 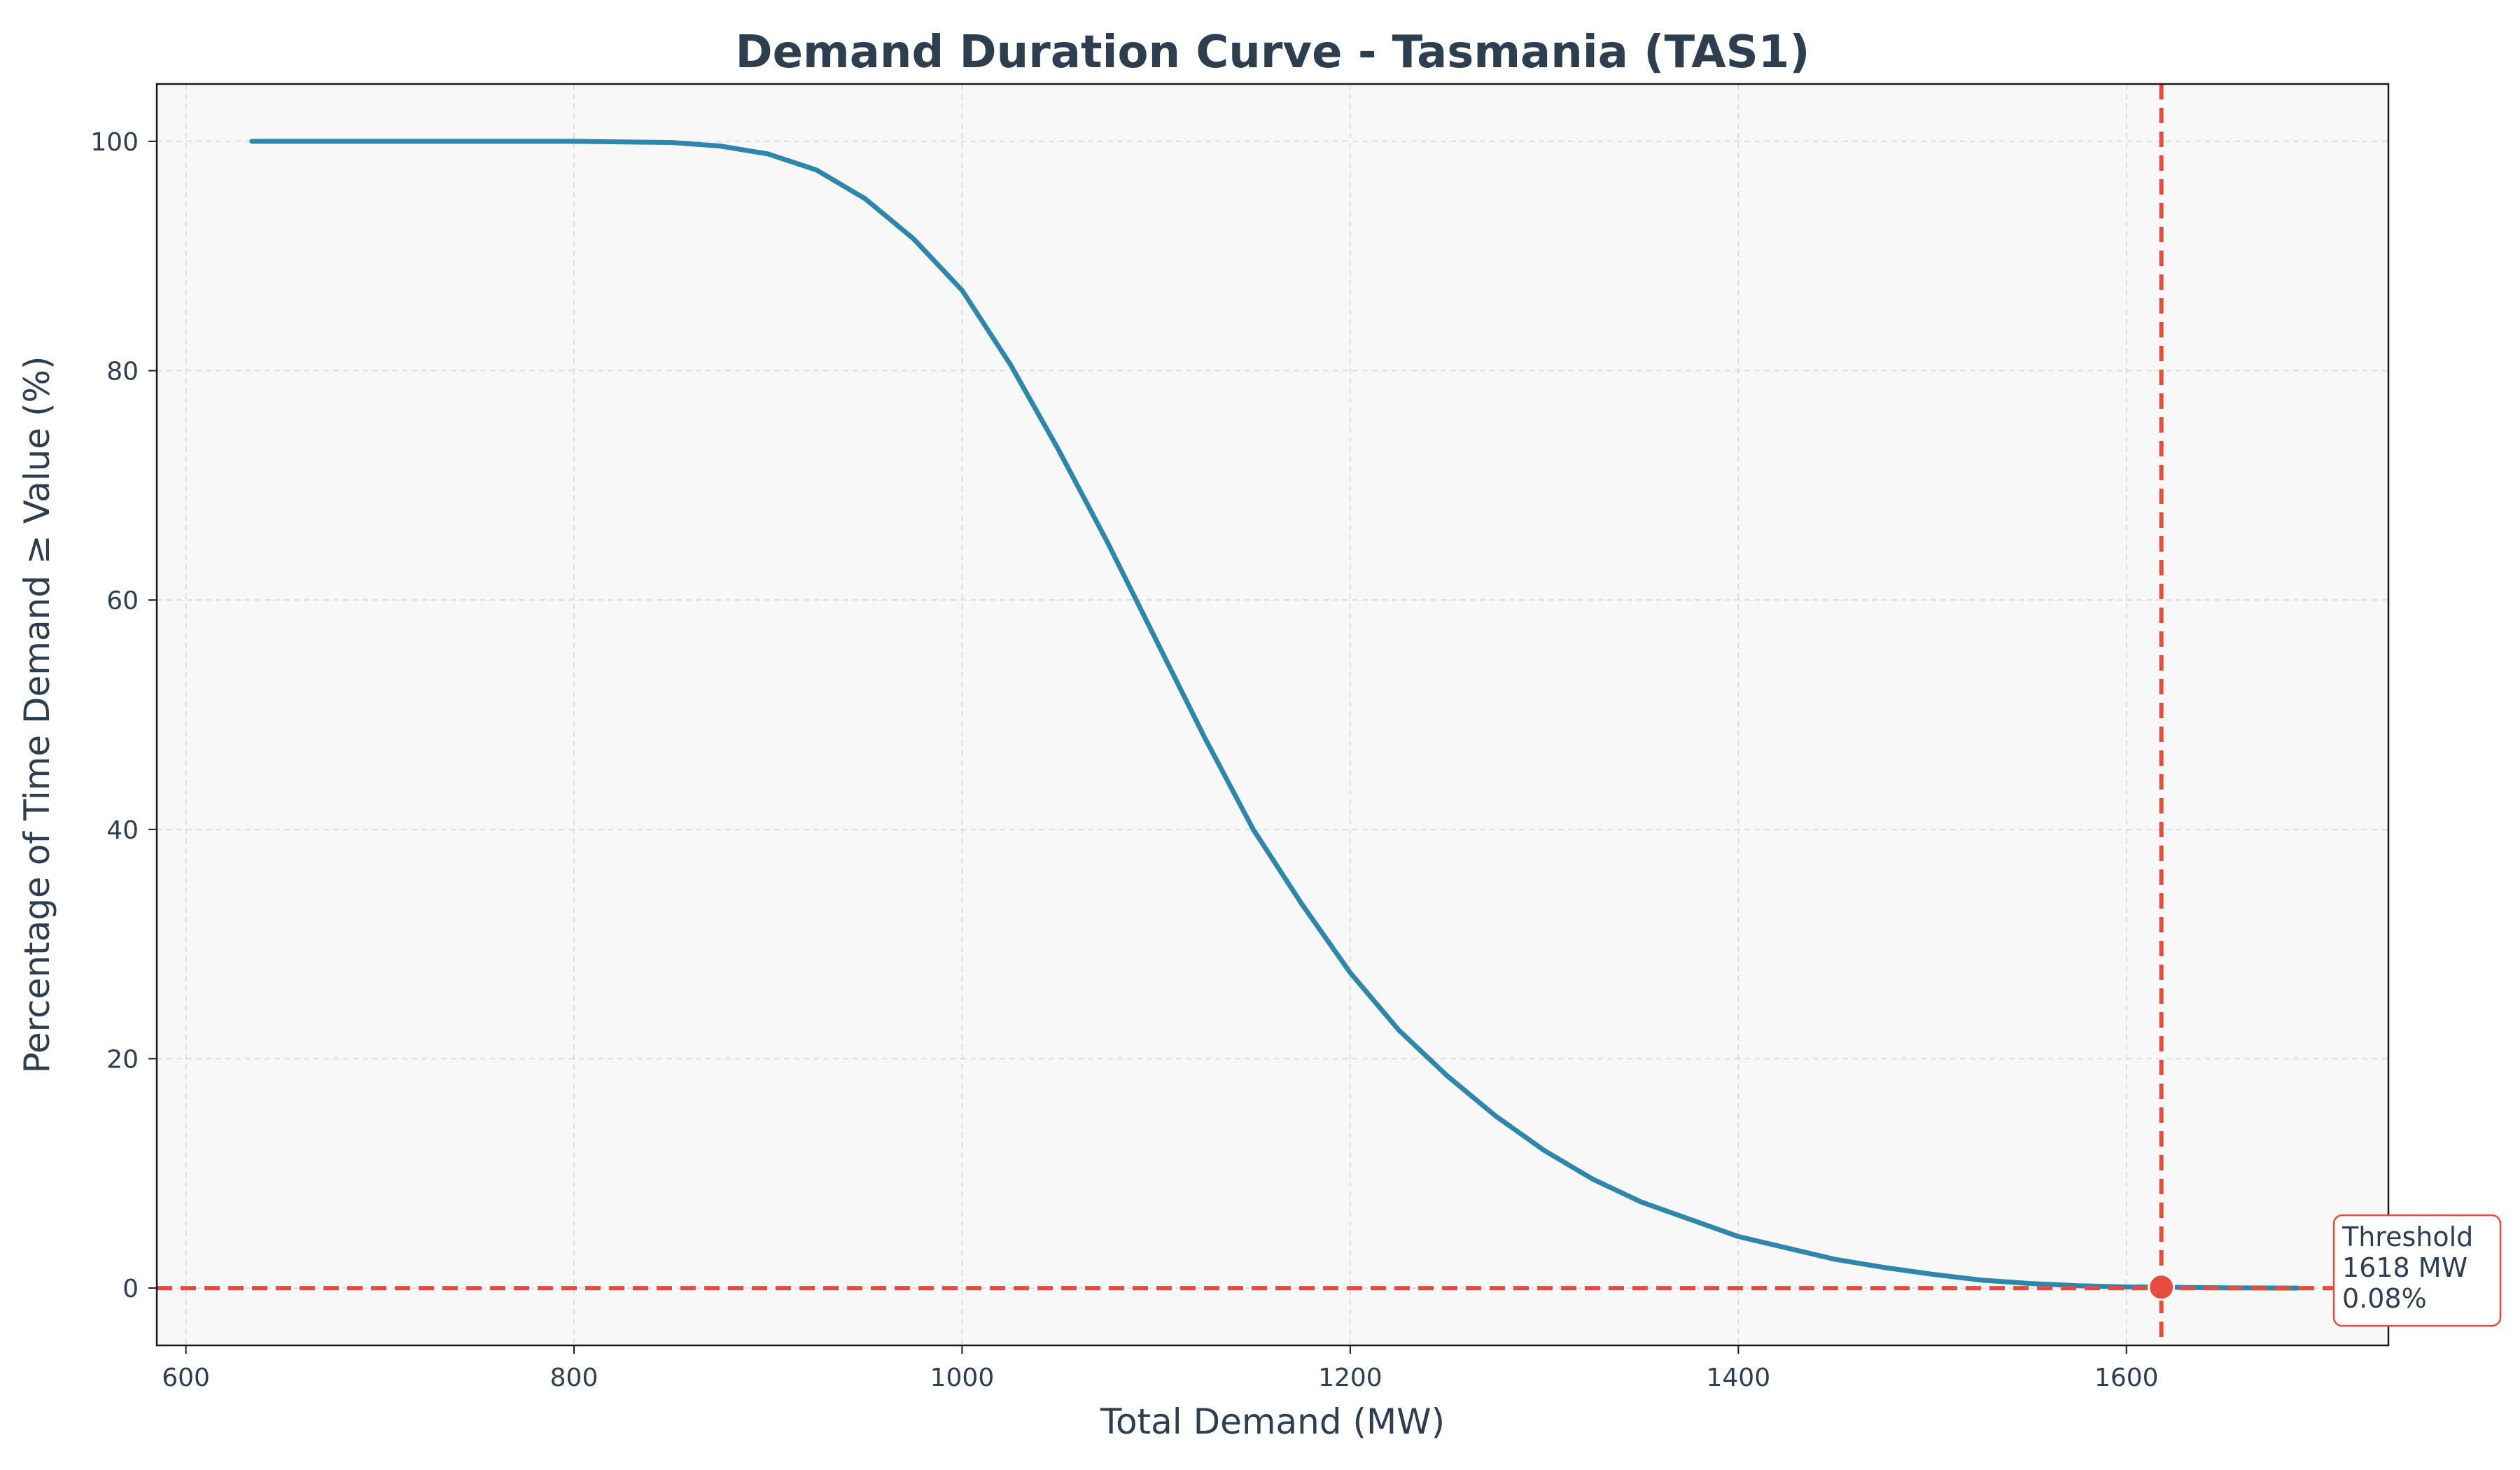 What do you see at coordinates (1739, 1378) in the screenshot?
I see `x-tick-label: 1400` at bounding box center [1739, 1378].